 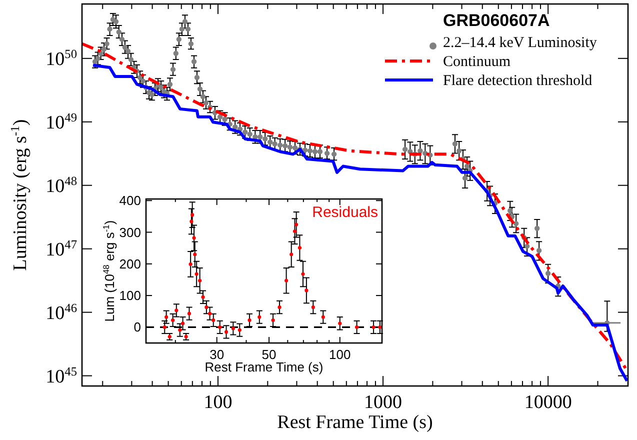 I want to click on y-tick-label: 10$^{46}$, so click(x=61, y=312).